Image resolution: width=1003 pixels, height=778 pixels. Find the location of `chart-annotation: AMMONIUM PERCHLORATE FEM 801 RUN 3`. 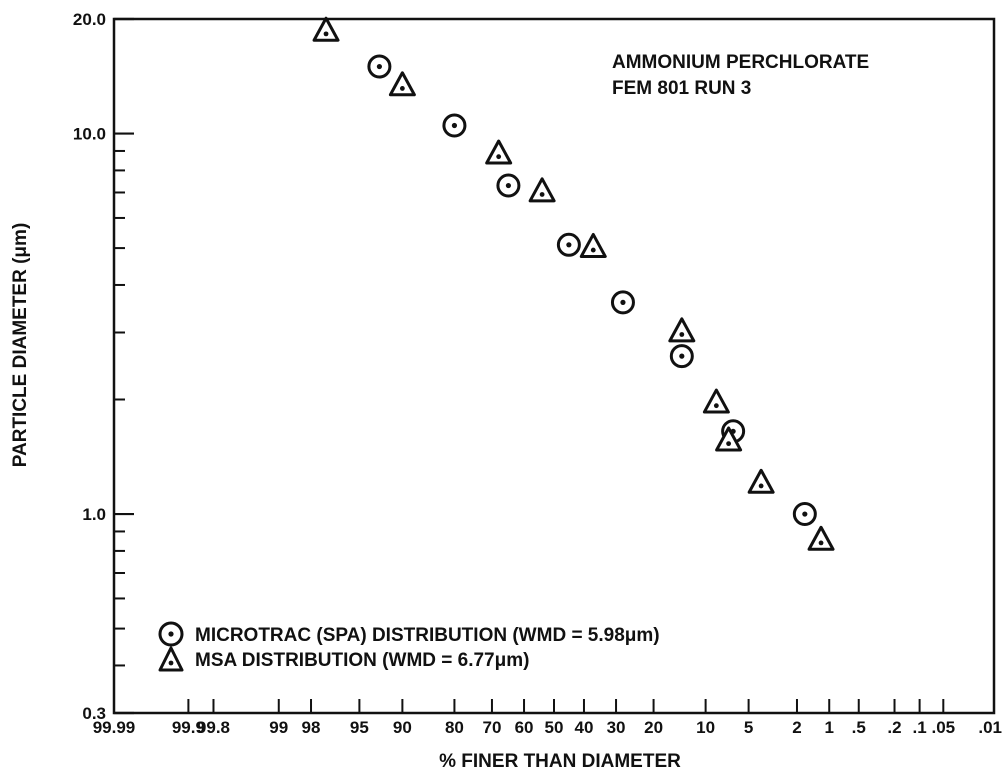

chart-annotation: AMMONIUM PERCHLORATE FEM 801 RUN 3 is located at coordinates (740, 75).